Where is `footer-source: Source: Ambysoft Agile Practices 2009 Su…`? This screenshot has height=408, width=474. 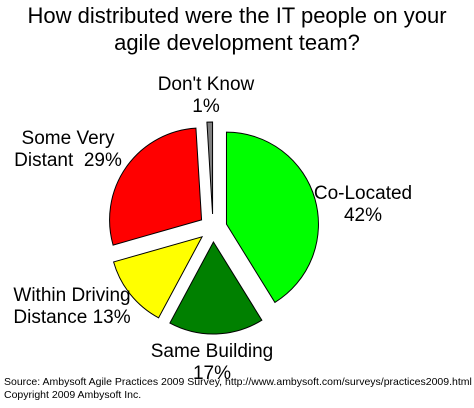 footer-source: Source: Ambysoft Agile Practices 2009 Su… is located at coordinates (238, 382).